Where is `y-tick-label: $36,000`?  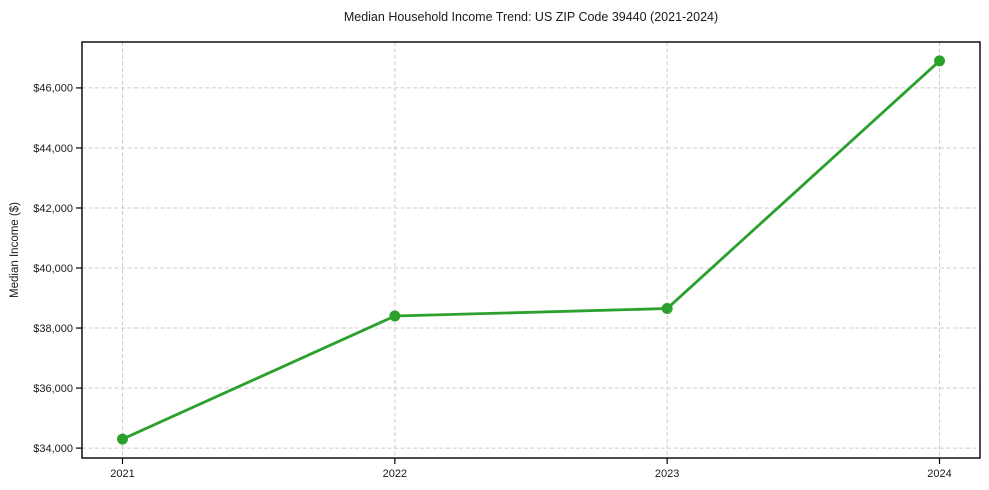 y-tick-label: $36,000 is located at coordinates (53, 389).